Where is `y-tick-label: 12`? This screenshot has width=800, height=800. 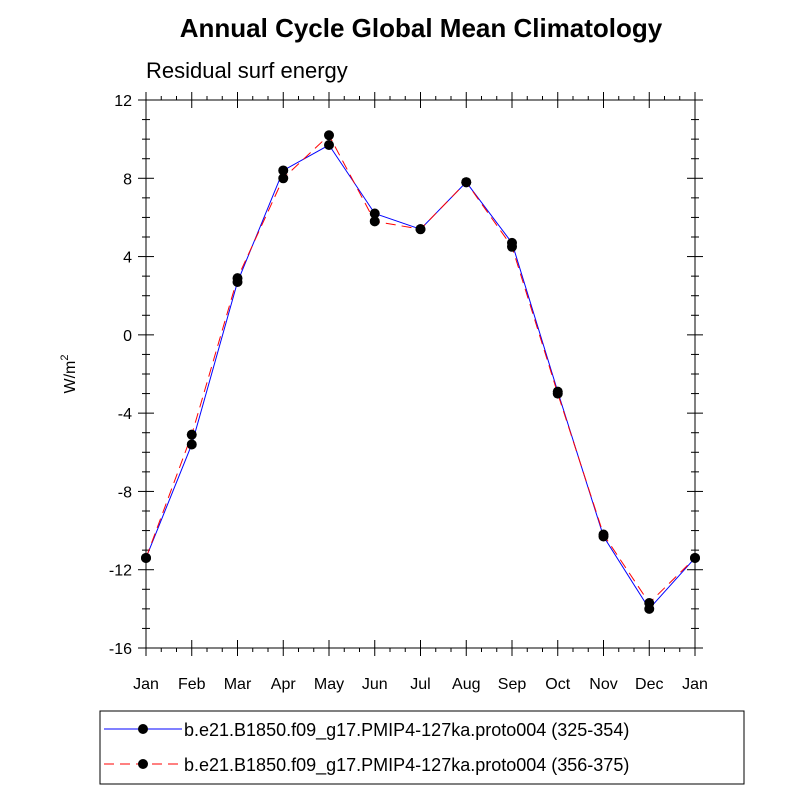
y-tick-label: 12 is located at coordinates (123, 101).